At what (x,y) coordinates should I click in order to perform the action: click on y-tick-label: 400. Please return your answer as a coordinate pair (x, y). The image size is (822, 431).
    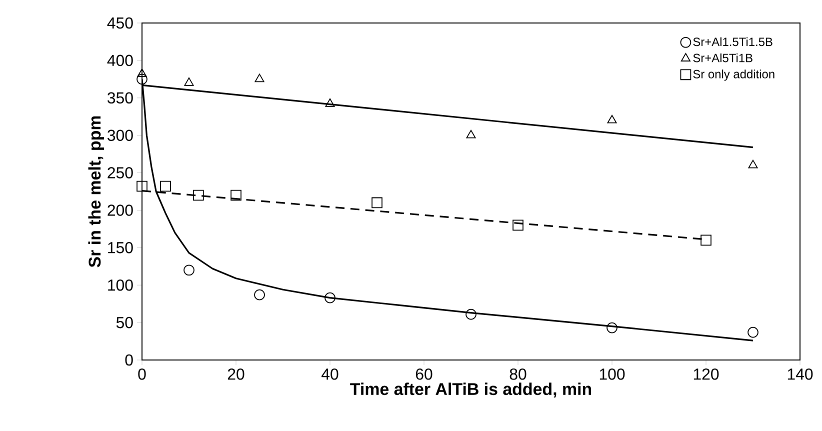
    Looking at the image, I should click on (120, 60).